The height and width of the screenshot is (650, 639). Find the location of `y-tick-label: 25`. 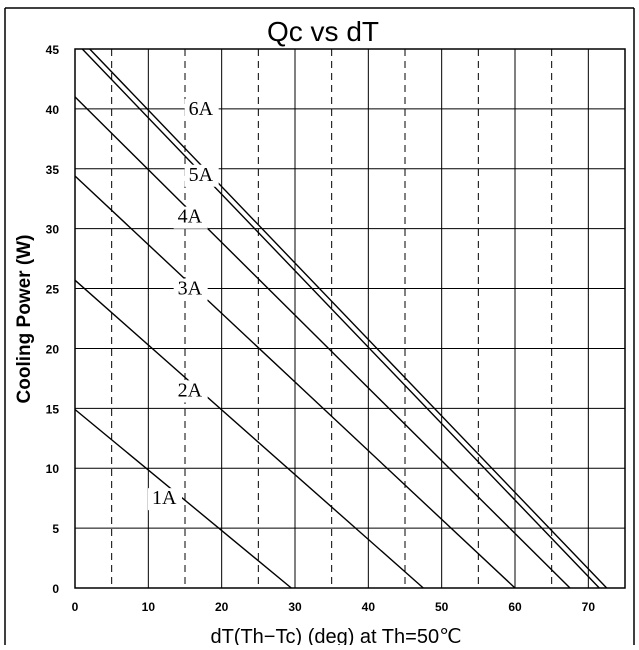

y-tick-label: 25 is located at coordinates (53, 290).